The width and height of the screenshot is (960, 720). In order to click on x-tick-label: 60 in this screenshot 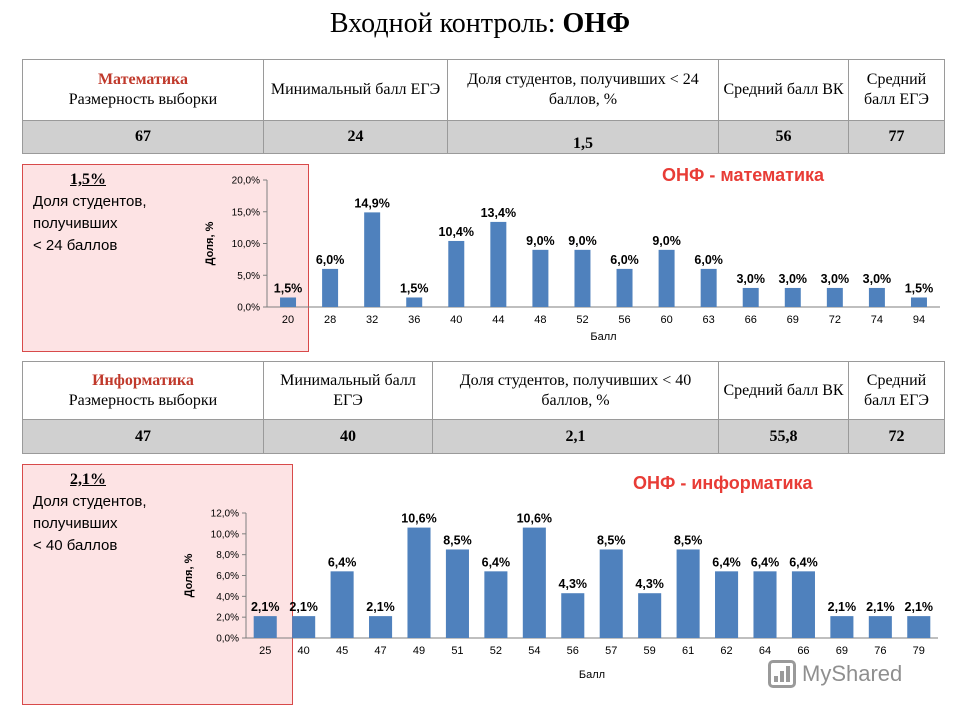, I will do `click(666, 320)`.